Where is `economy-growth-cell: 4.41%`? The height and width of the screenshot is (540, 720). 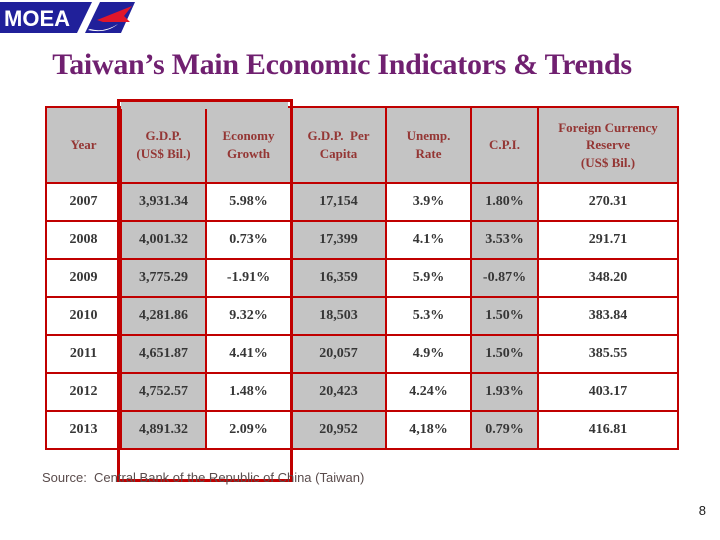 economy-growth-cell: 4.41% is located at coordinates (248, 354).